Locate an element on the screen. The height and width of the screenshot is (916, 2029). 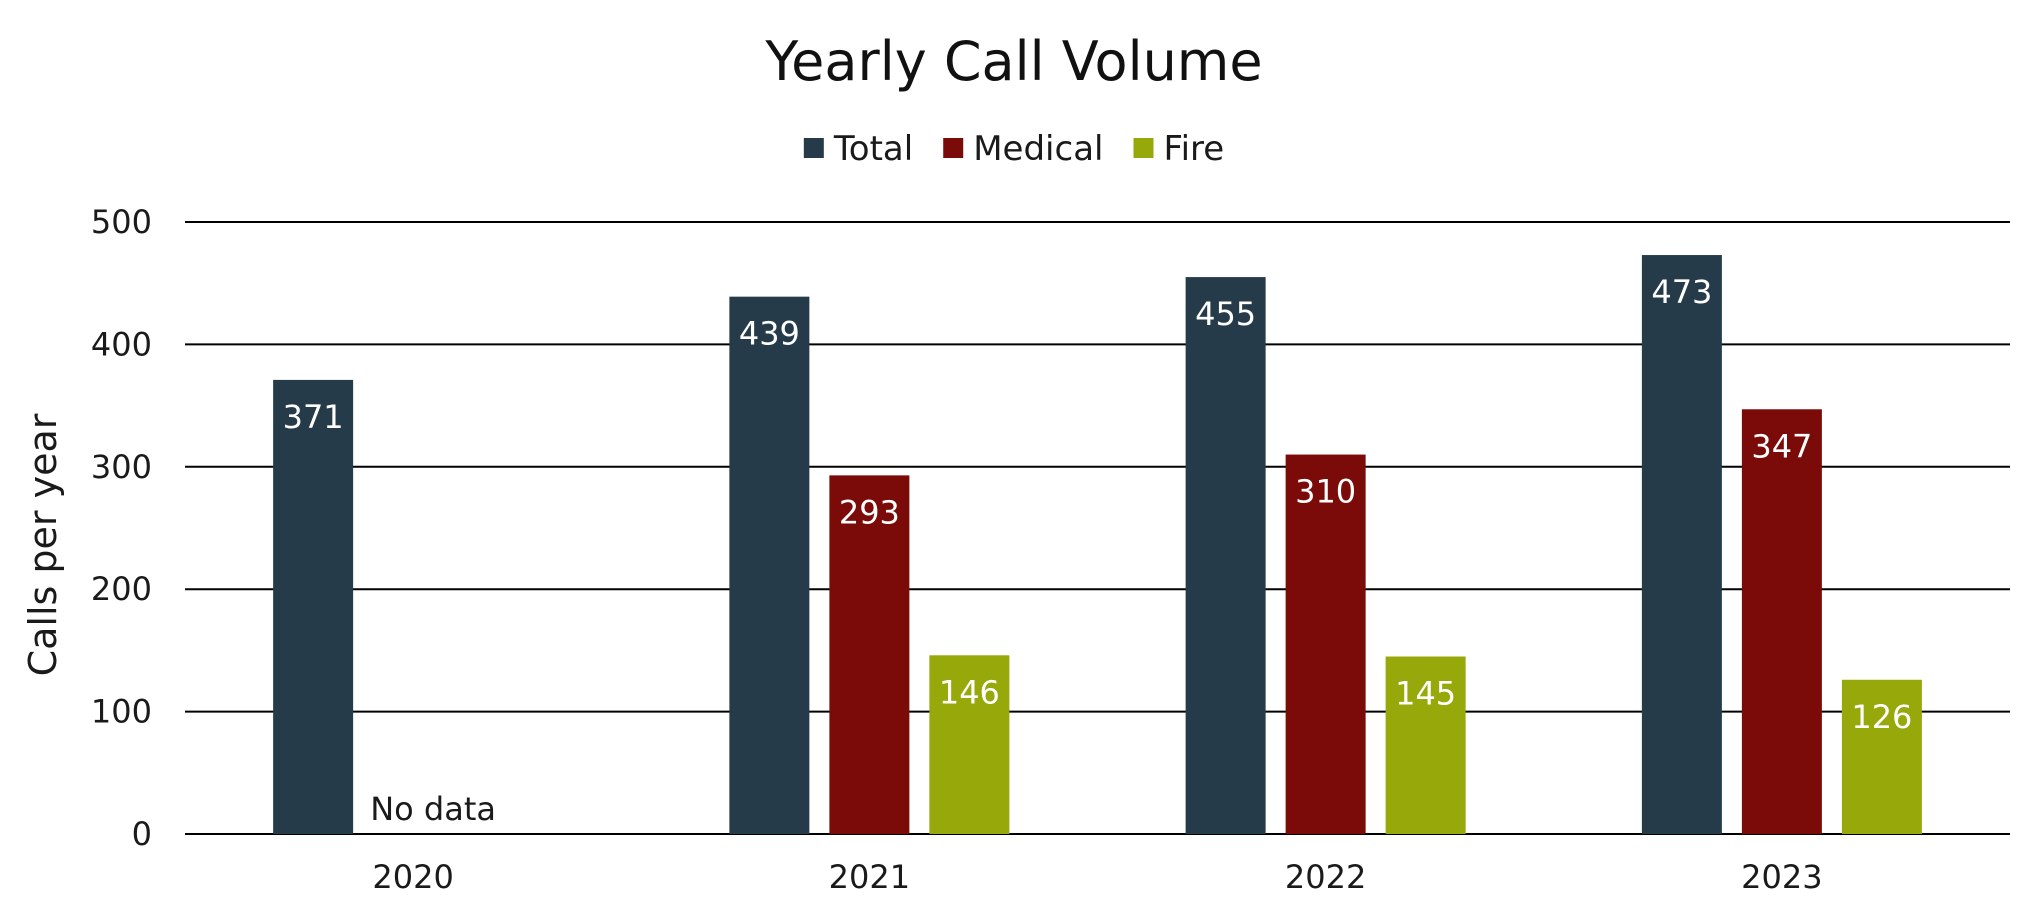
bar-total-2022 is located at coordinates (1225, 556).